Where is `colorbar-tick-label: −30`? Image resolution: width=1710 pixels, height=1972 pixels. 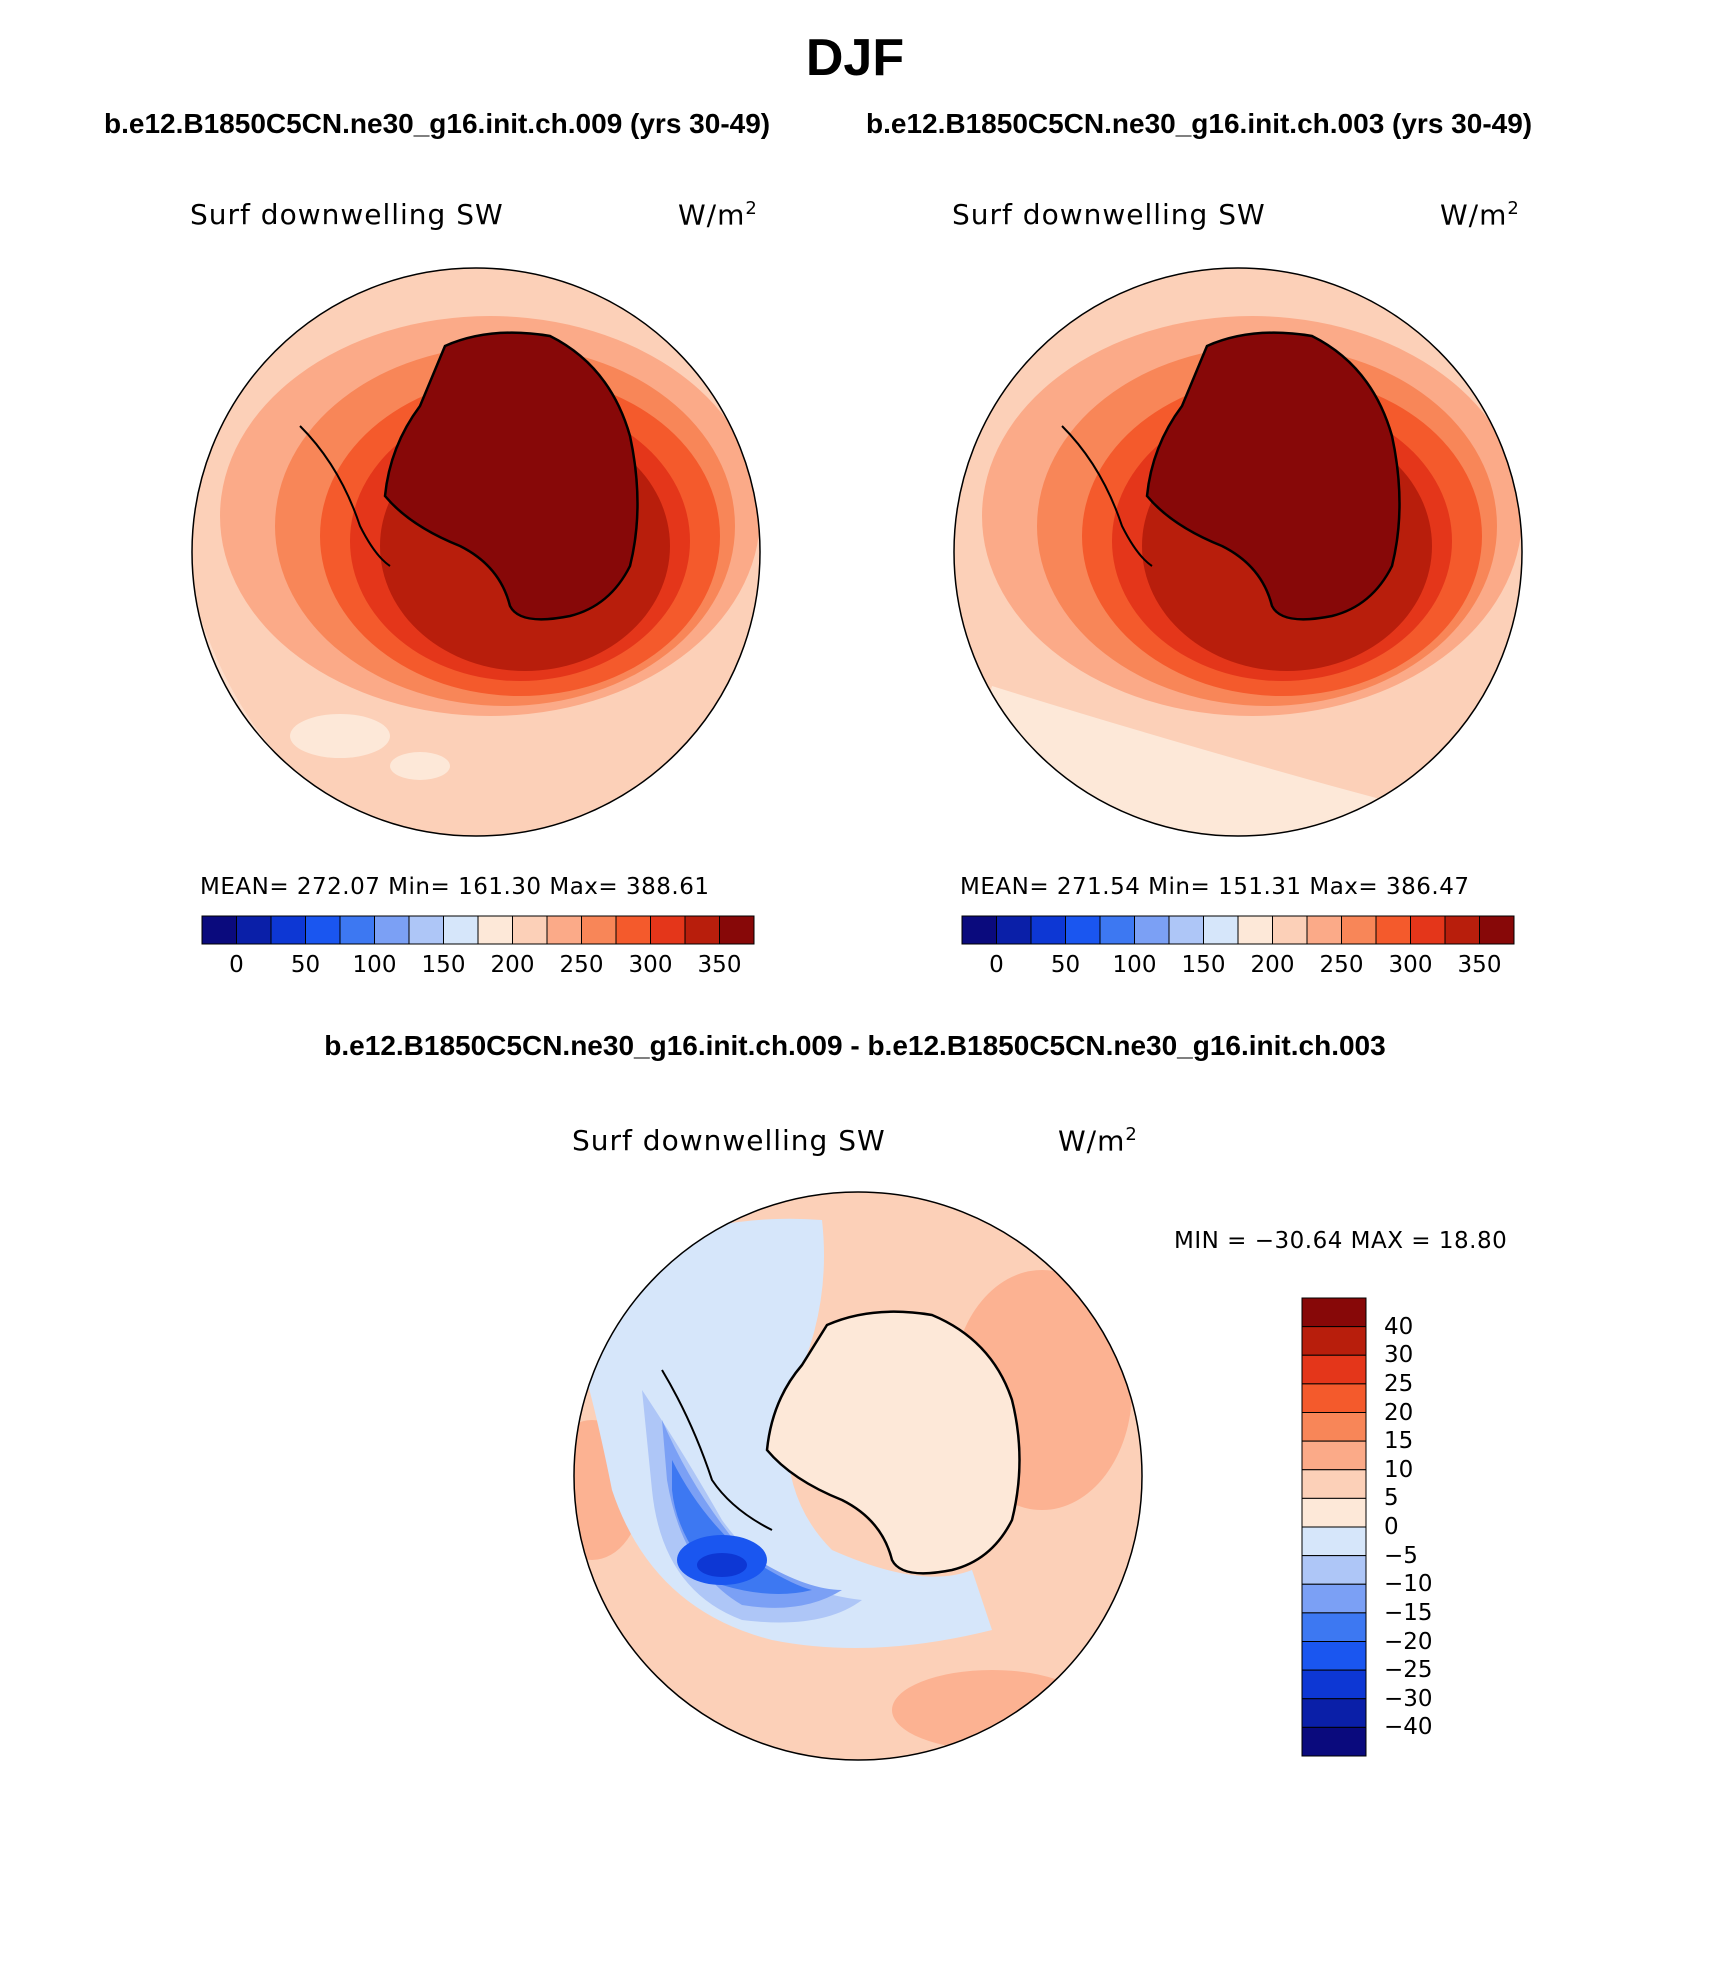
colorbar-tick-label: −30 is located at coordinates (1408, 1698).